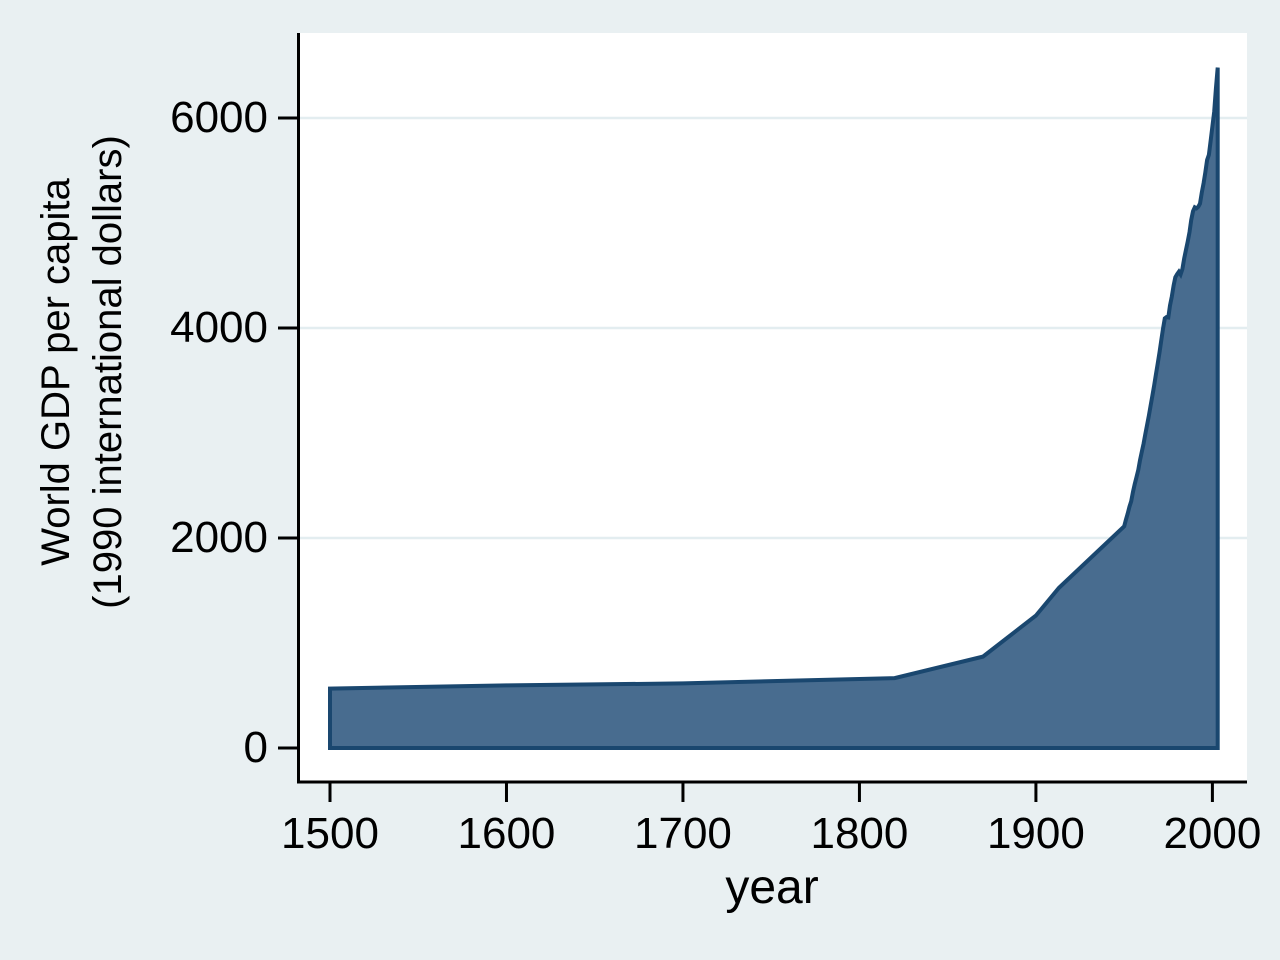 This screenshot has width=1280, height=960. What do you see at coordinates (219, 117) in the screenshot?
I see `y-tick-label-6000: 6000` at bounding box center [219, 117].